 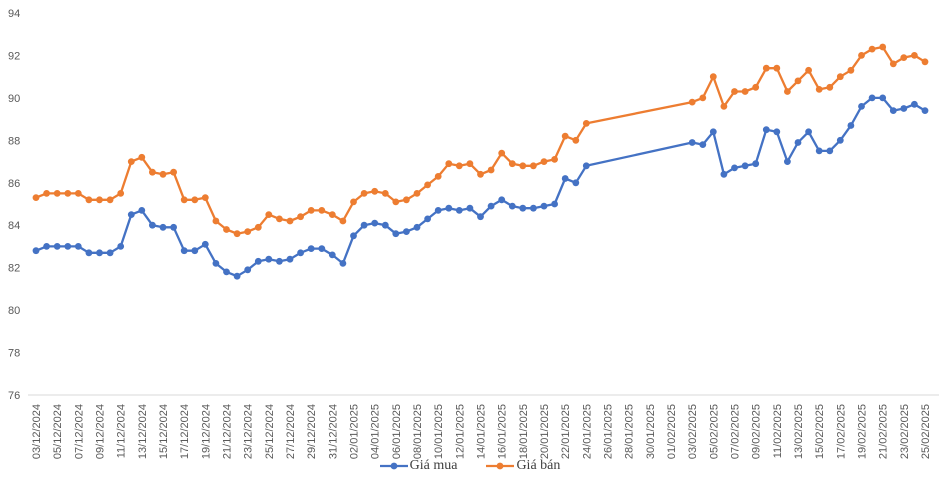 I want to click on x-tick-label: 09/12/2024, so click(x=101, y=431).